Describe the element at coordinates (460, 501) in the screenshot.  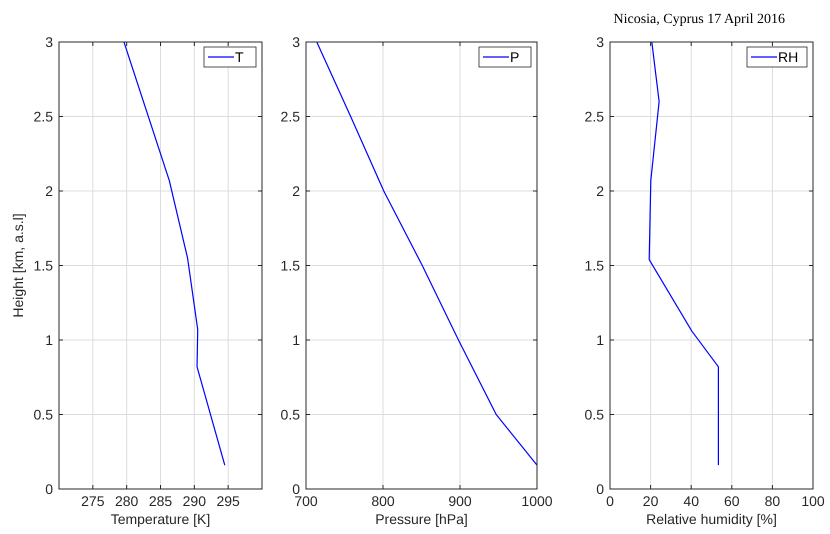
I see `x-tick-label: 900` at that location.